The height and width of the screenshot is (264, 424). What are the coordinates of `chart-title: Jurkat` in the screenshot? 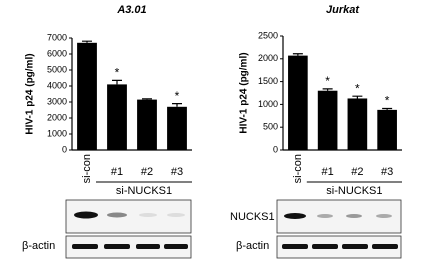 It's located at (343, 10).